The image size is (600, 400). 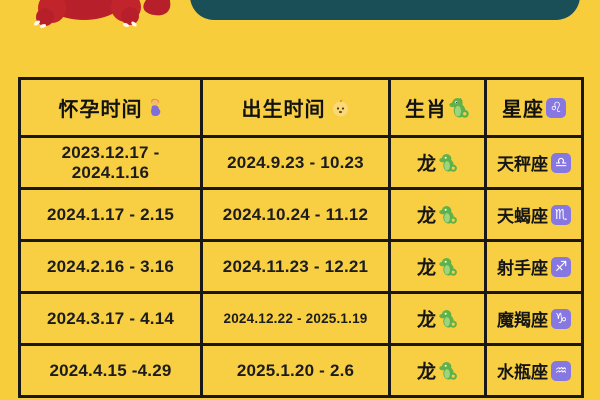 I want to click on header-pregnancy-time: 怀孕时间, so click(x=110, y=107).